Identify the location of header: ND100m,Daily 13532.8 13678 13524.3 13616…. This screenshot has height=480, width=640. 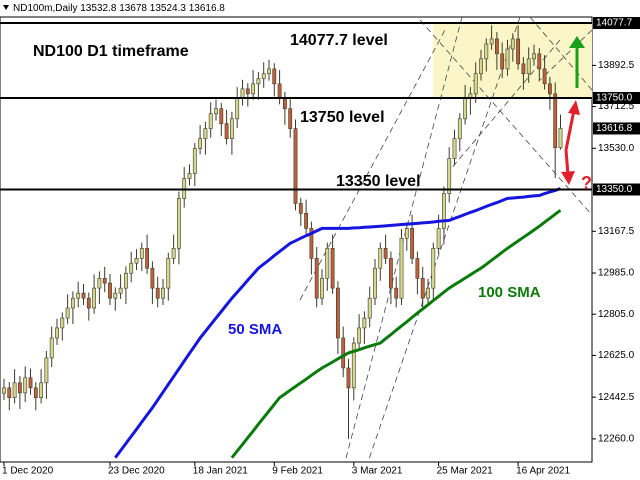
(114, 8).